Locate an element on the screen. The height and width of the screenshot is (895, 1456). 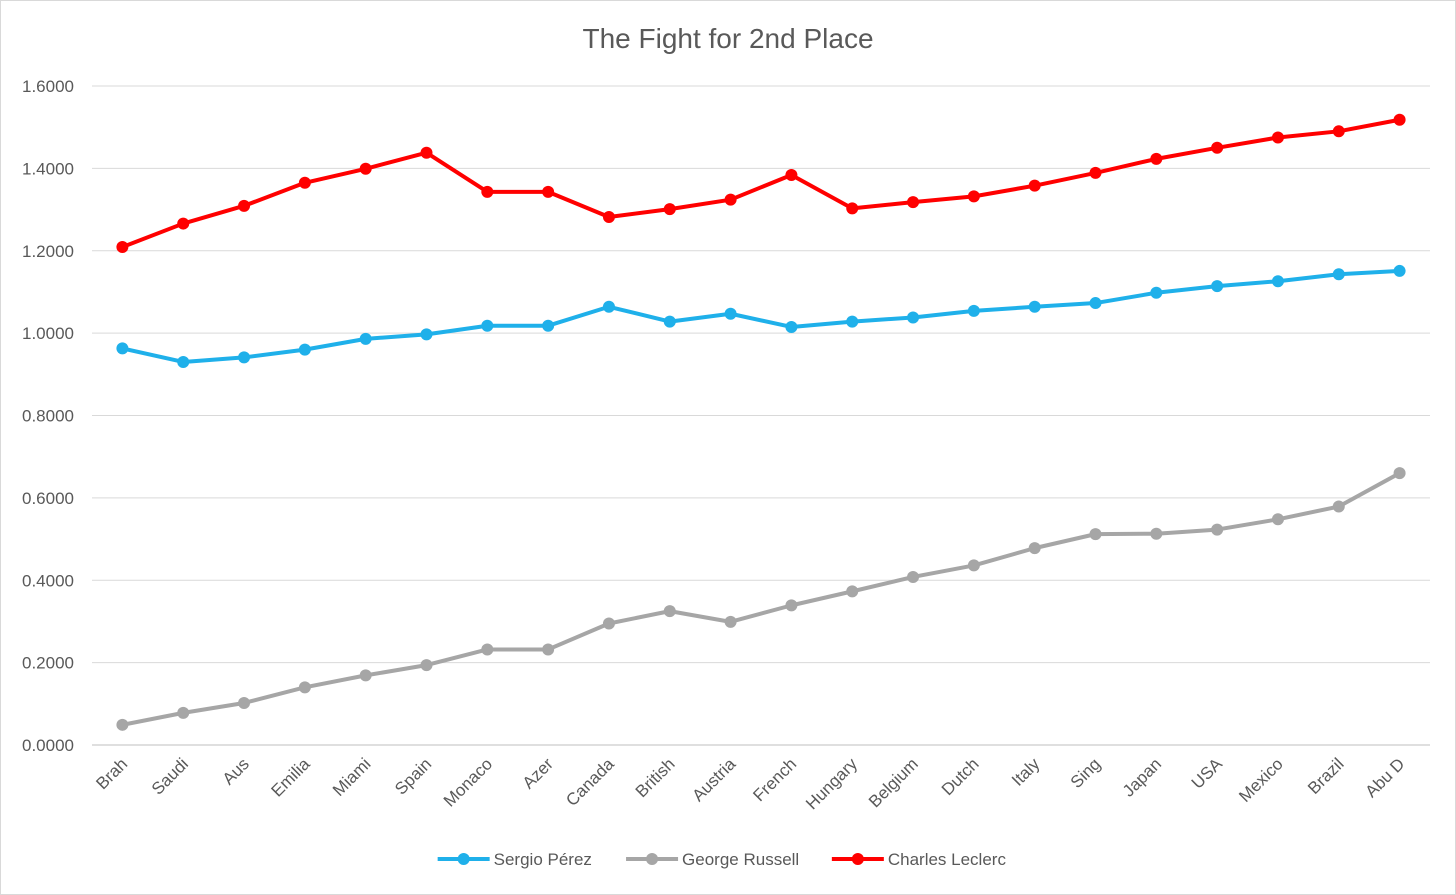
x-tick-label: Italy is located at coordinates (1026, 772).